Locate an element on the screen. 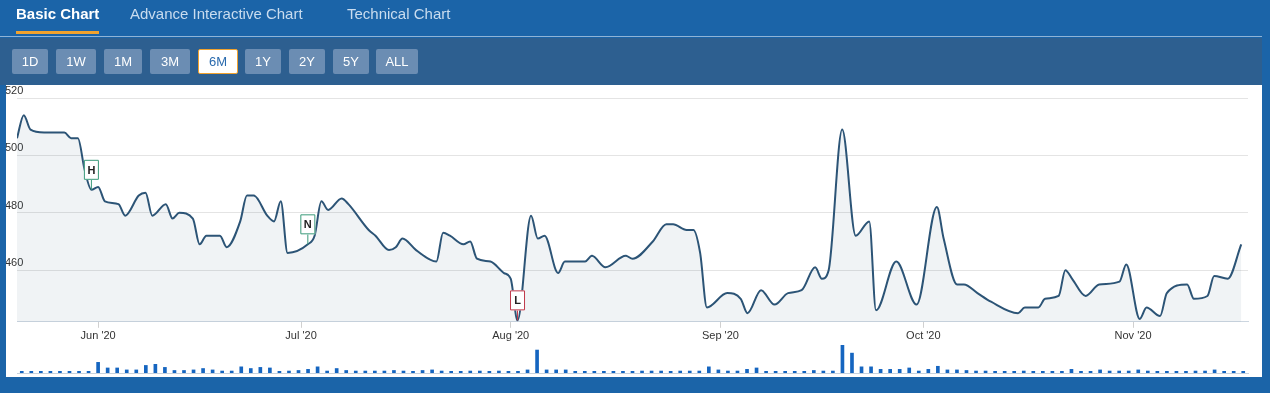 The height and width of the screenshot is (393, 1270). x-tick-label: Oct '20 is located at coordinates (923, 335).